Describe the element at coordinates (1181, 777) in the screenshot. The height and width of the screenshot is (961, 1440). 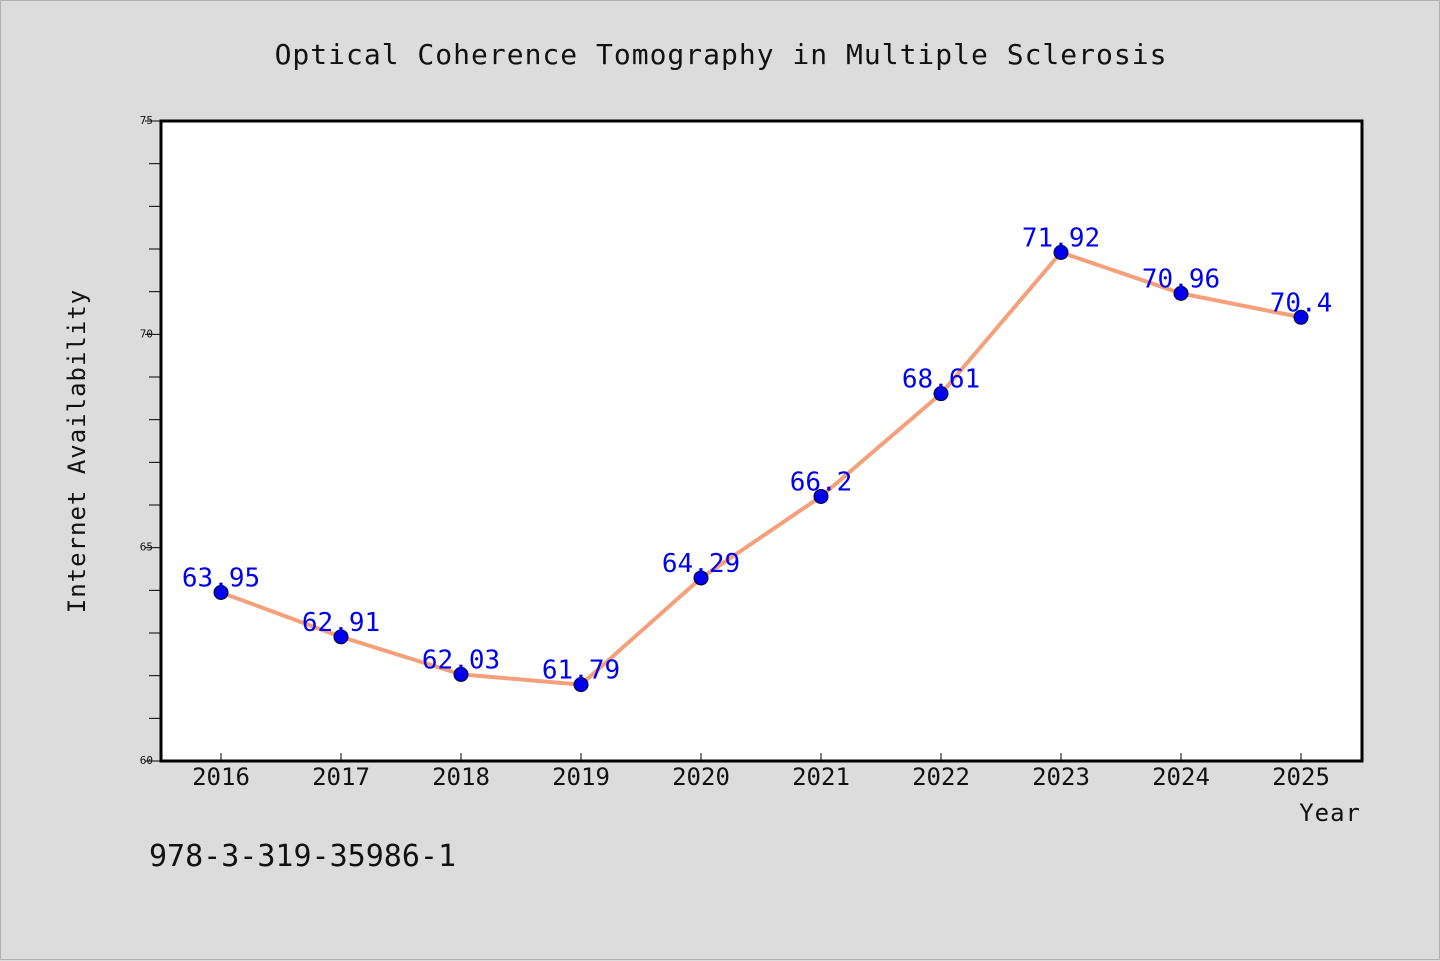
I see `x-tick-label: 2024` at that location.